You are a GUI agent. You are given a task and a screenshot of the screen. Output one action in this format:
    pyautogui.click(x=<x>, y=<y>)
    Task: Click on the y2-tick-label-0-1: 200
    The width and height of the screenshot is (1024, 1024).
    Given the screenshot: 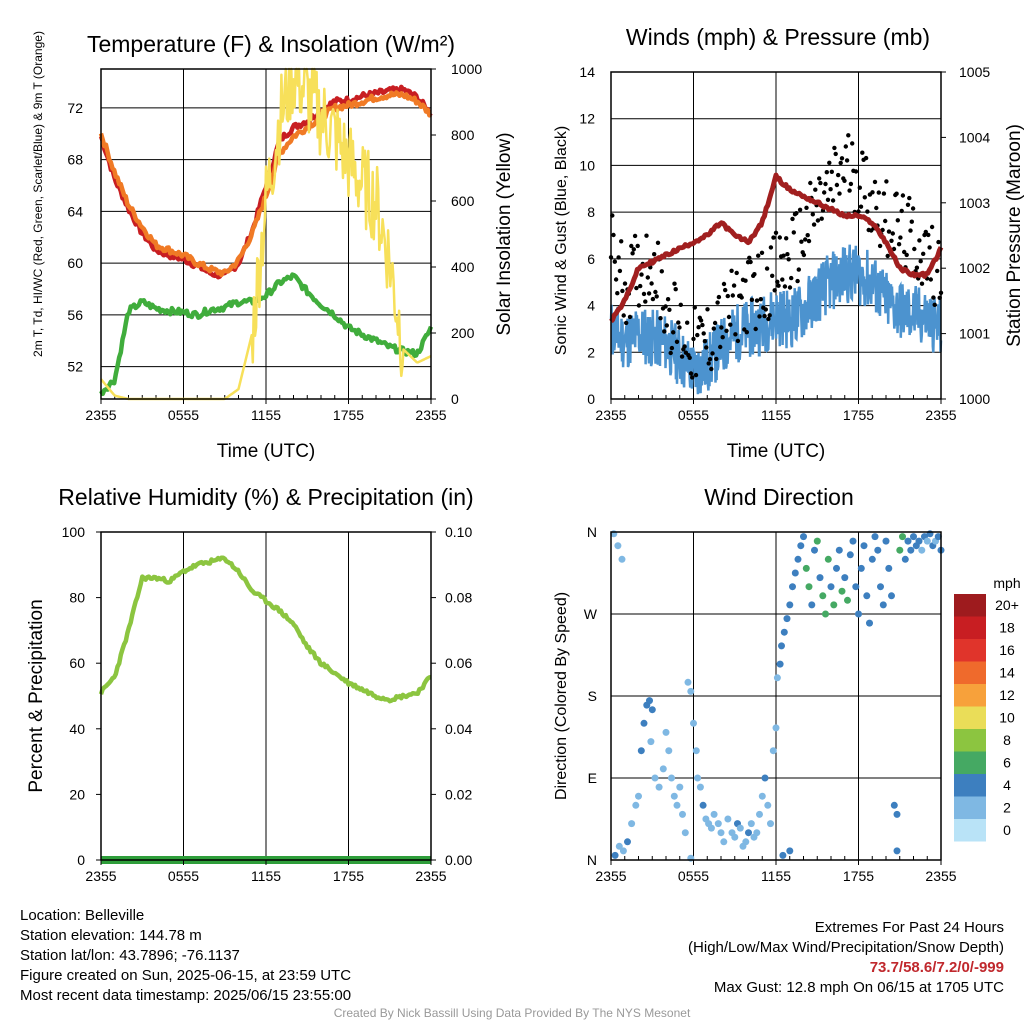 What is the action you would take?
    pyautogui.click(x=463, y=333)
    